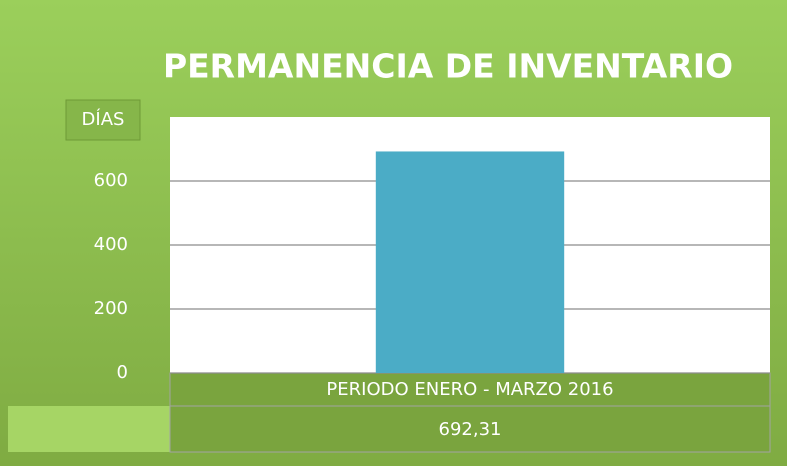 This screenshot has width=787, height=466. I want to click on y-label-box, so click(103, 120).